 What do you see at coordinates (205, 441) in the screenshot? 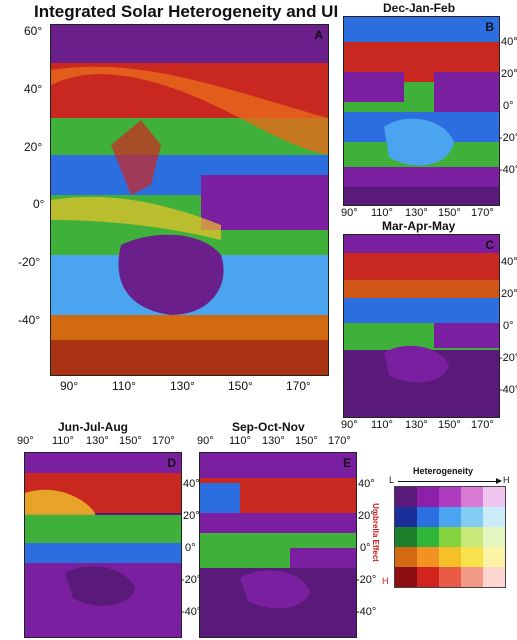
I see `e-lon-top-90: 90°` at bounding box center [205, 441].